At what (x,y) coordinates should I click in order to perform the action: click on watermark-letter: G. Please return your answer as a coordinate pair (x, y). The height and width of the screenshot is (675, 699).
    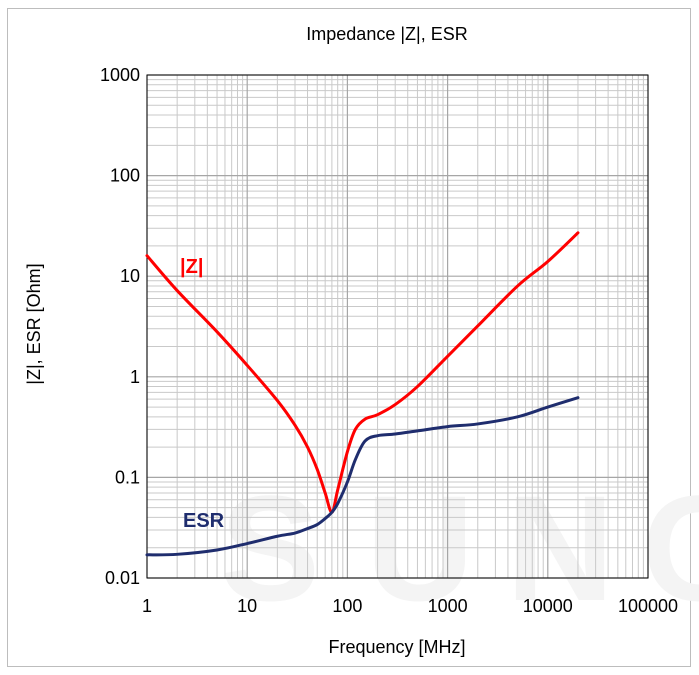
    Looking at the image, I should click on (670, 548).